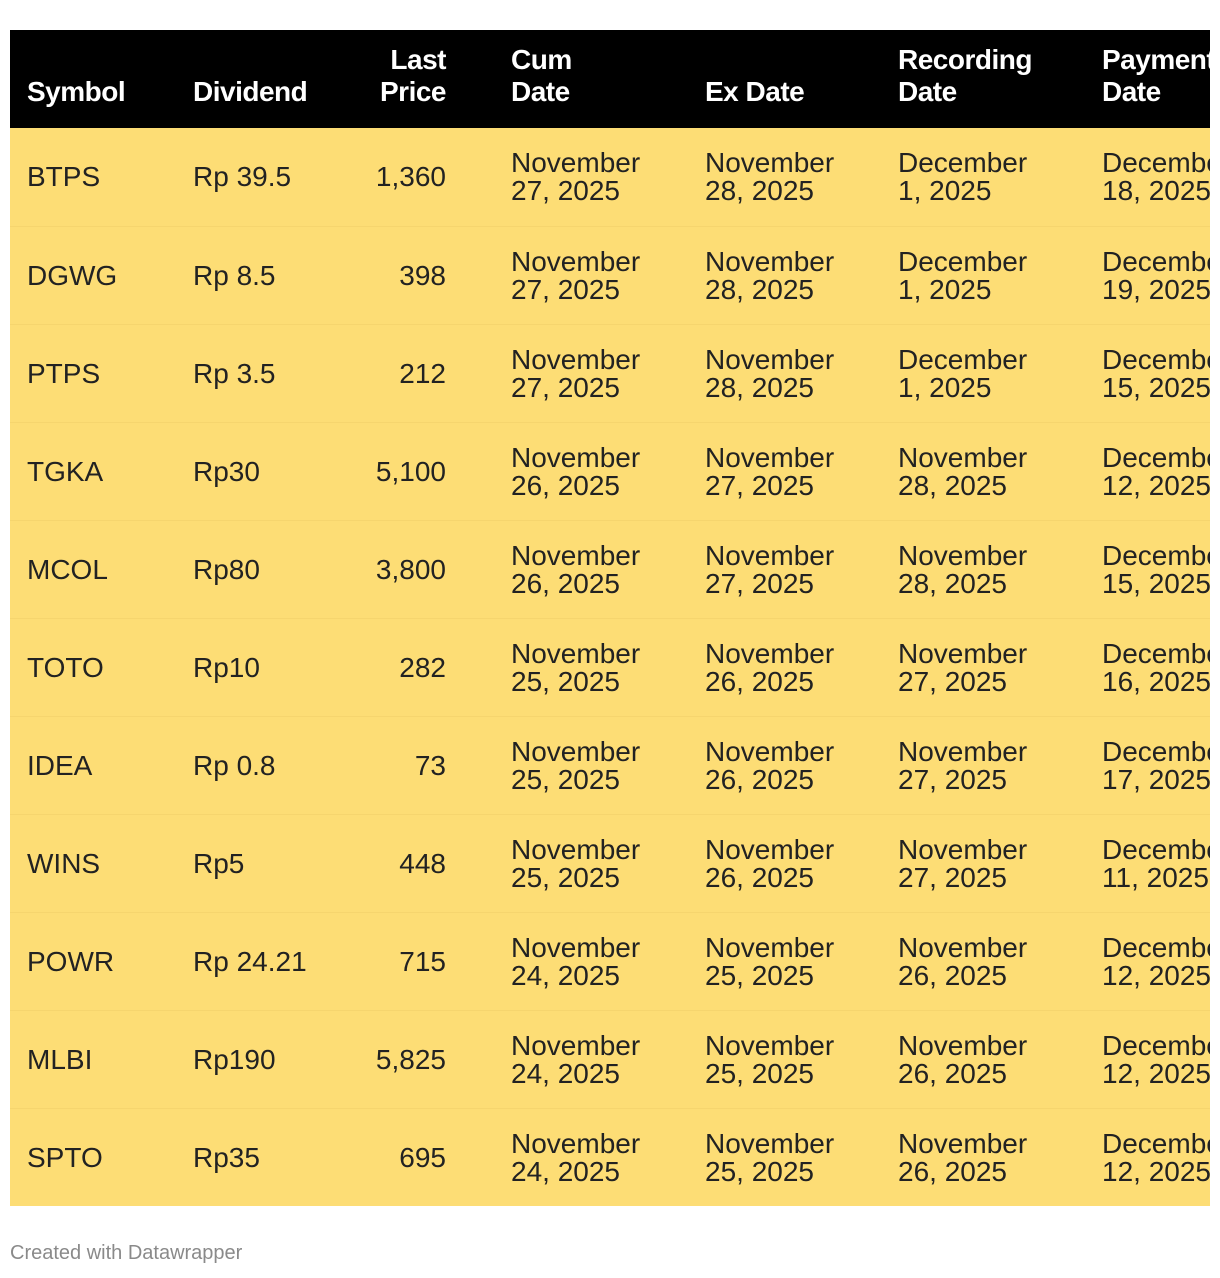 The width and height of the screenshot is (1220, 1278). I want to click on body-text: Rp80, so click(226, 569).